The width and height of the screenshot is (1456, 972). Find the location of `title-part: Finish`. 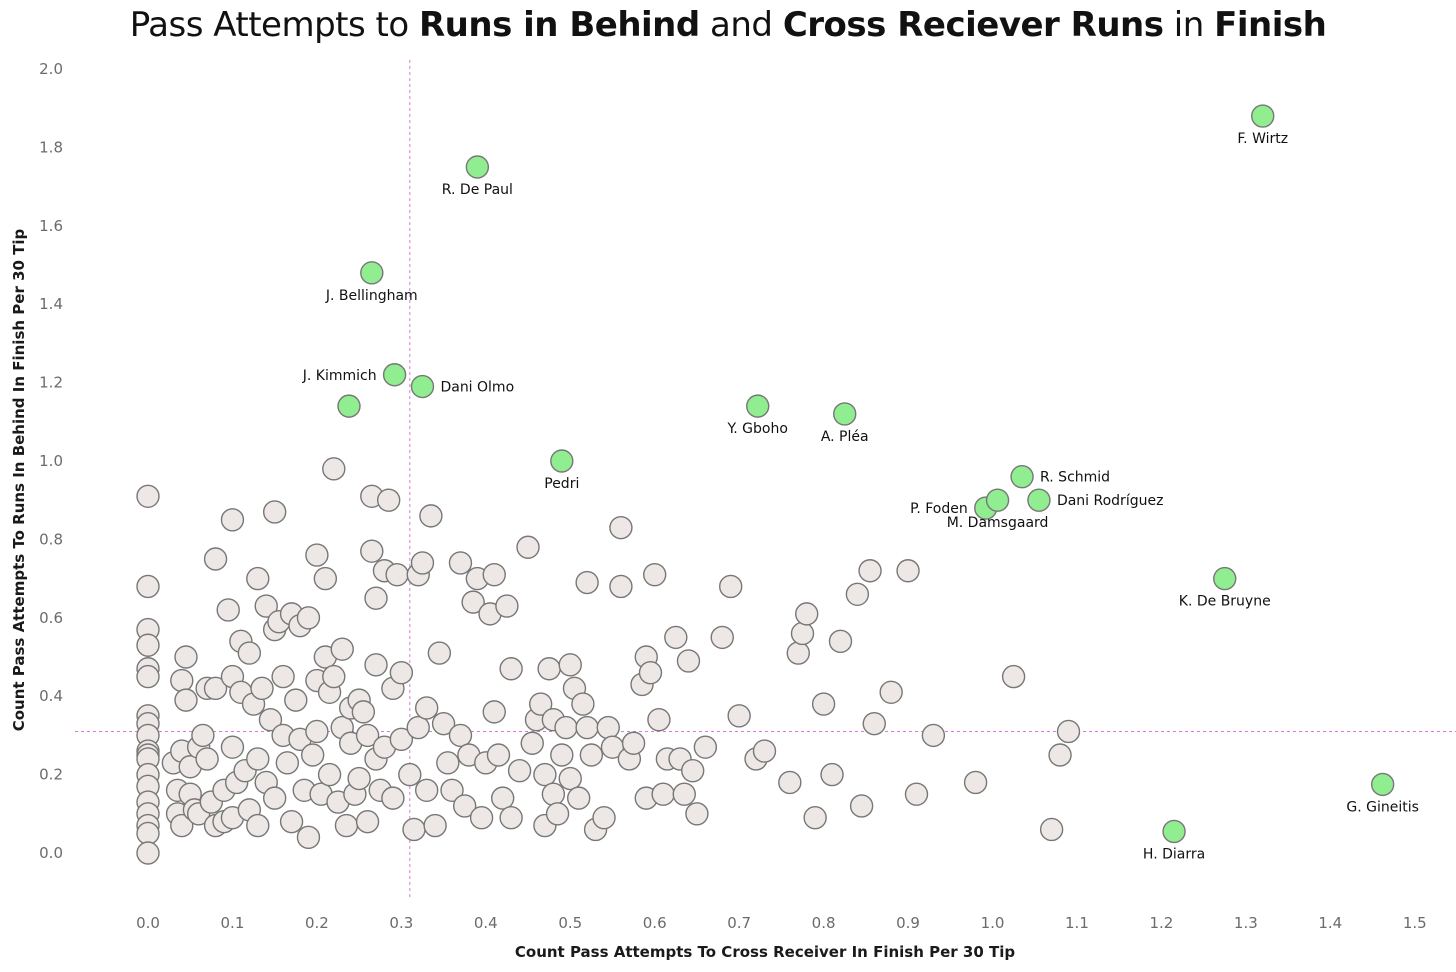

title-part: Finish is located at coordinates (1270, 25).